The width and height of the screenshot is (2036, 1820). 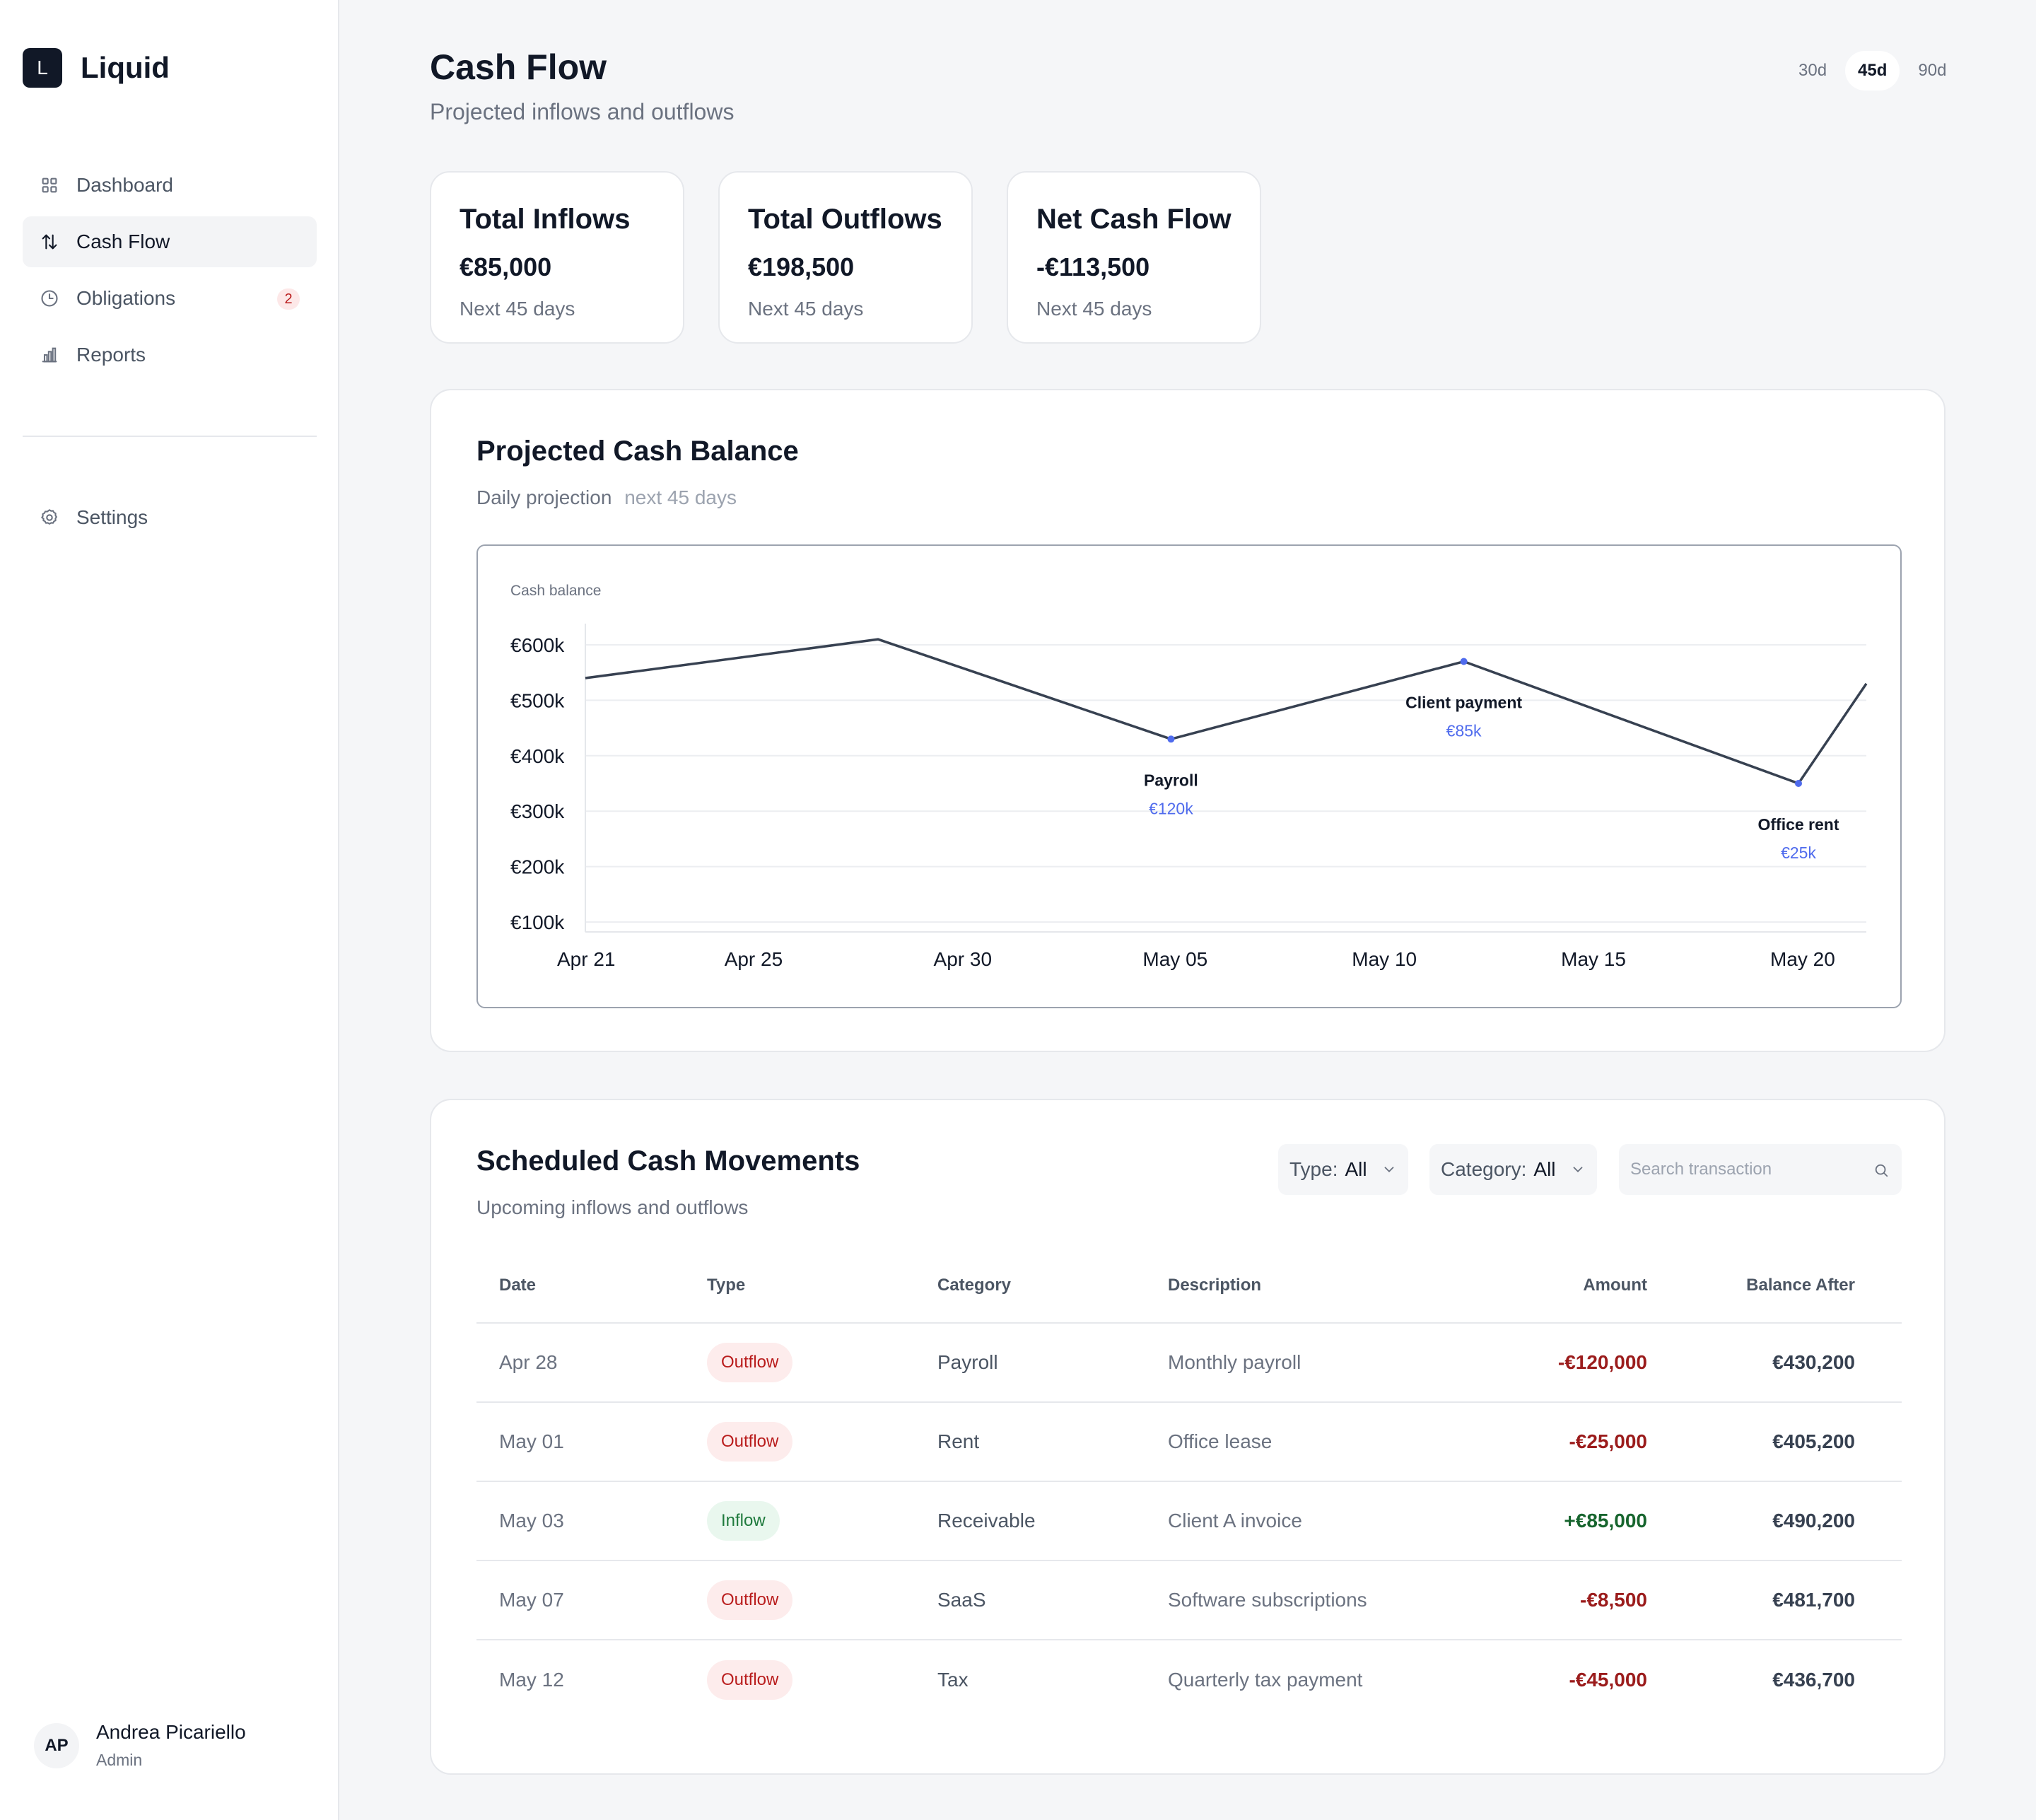 I want to click on range-45d-button: 45d, so click(x=1873, y=71).